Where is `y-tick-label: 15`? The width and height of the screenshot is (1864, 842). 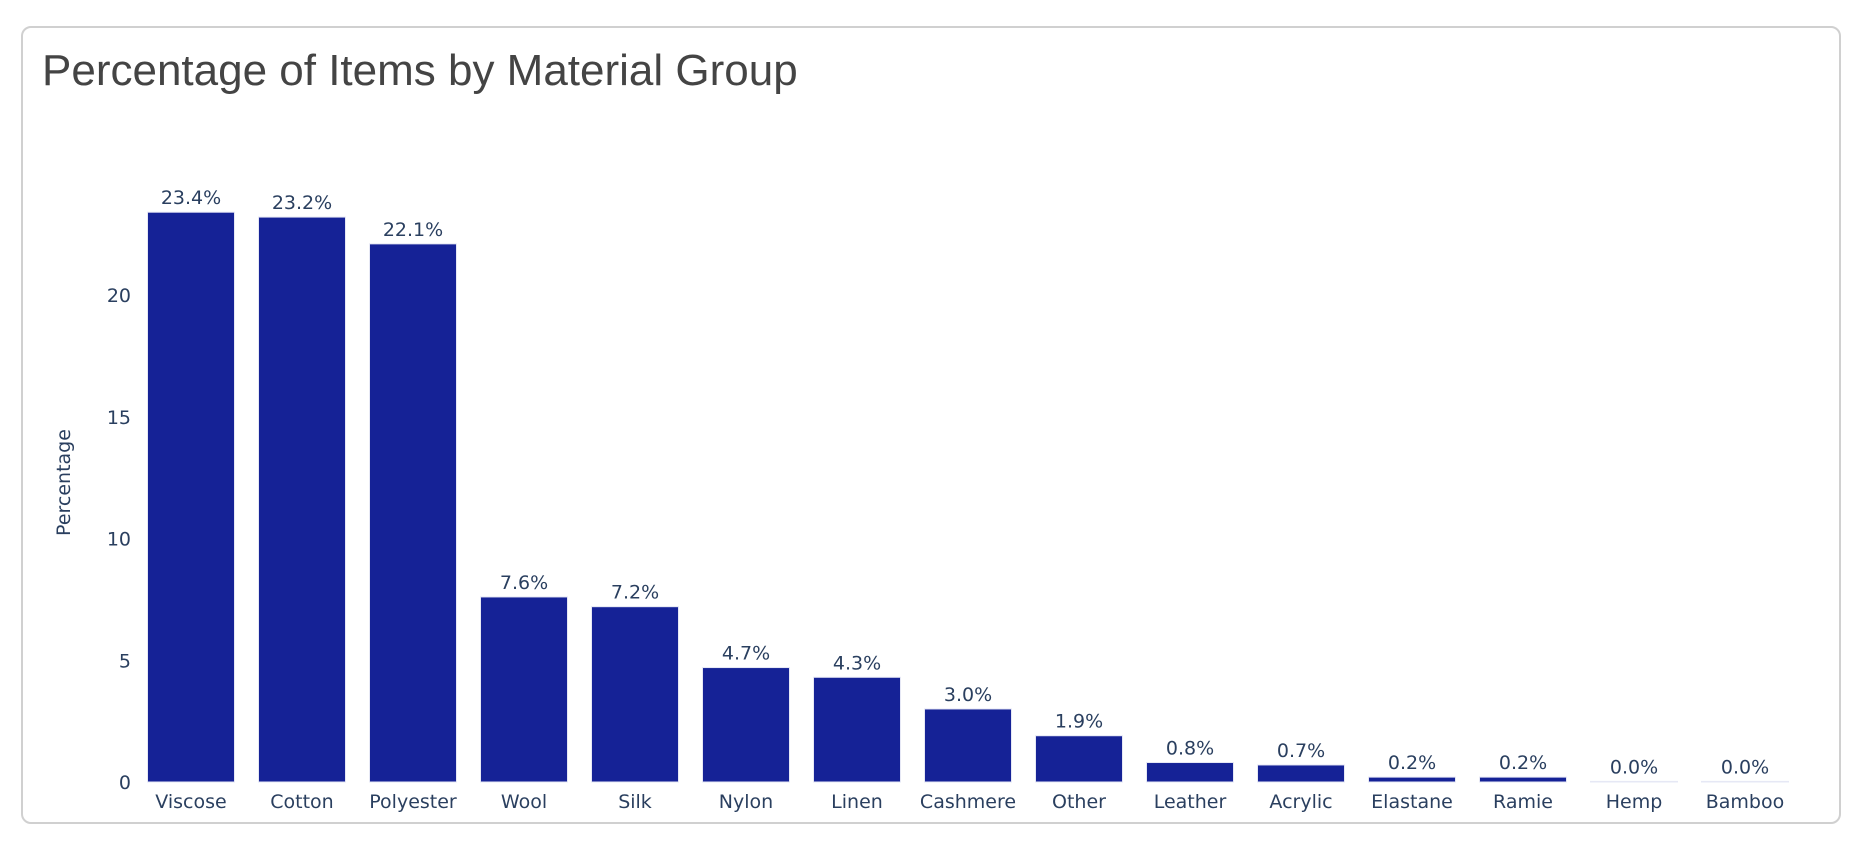 y-tick-label: 15 is located at coordinates (119, 418).